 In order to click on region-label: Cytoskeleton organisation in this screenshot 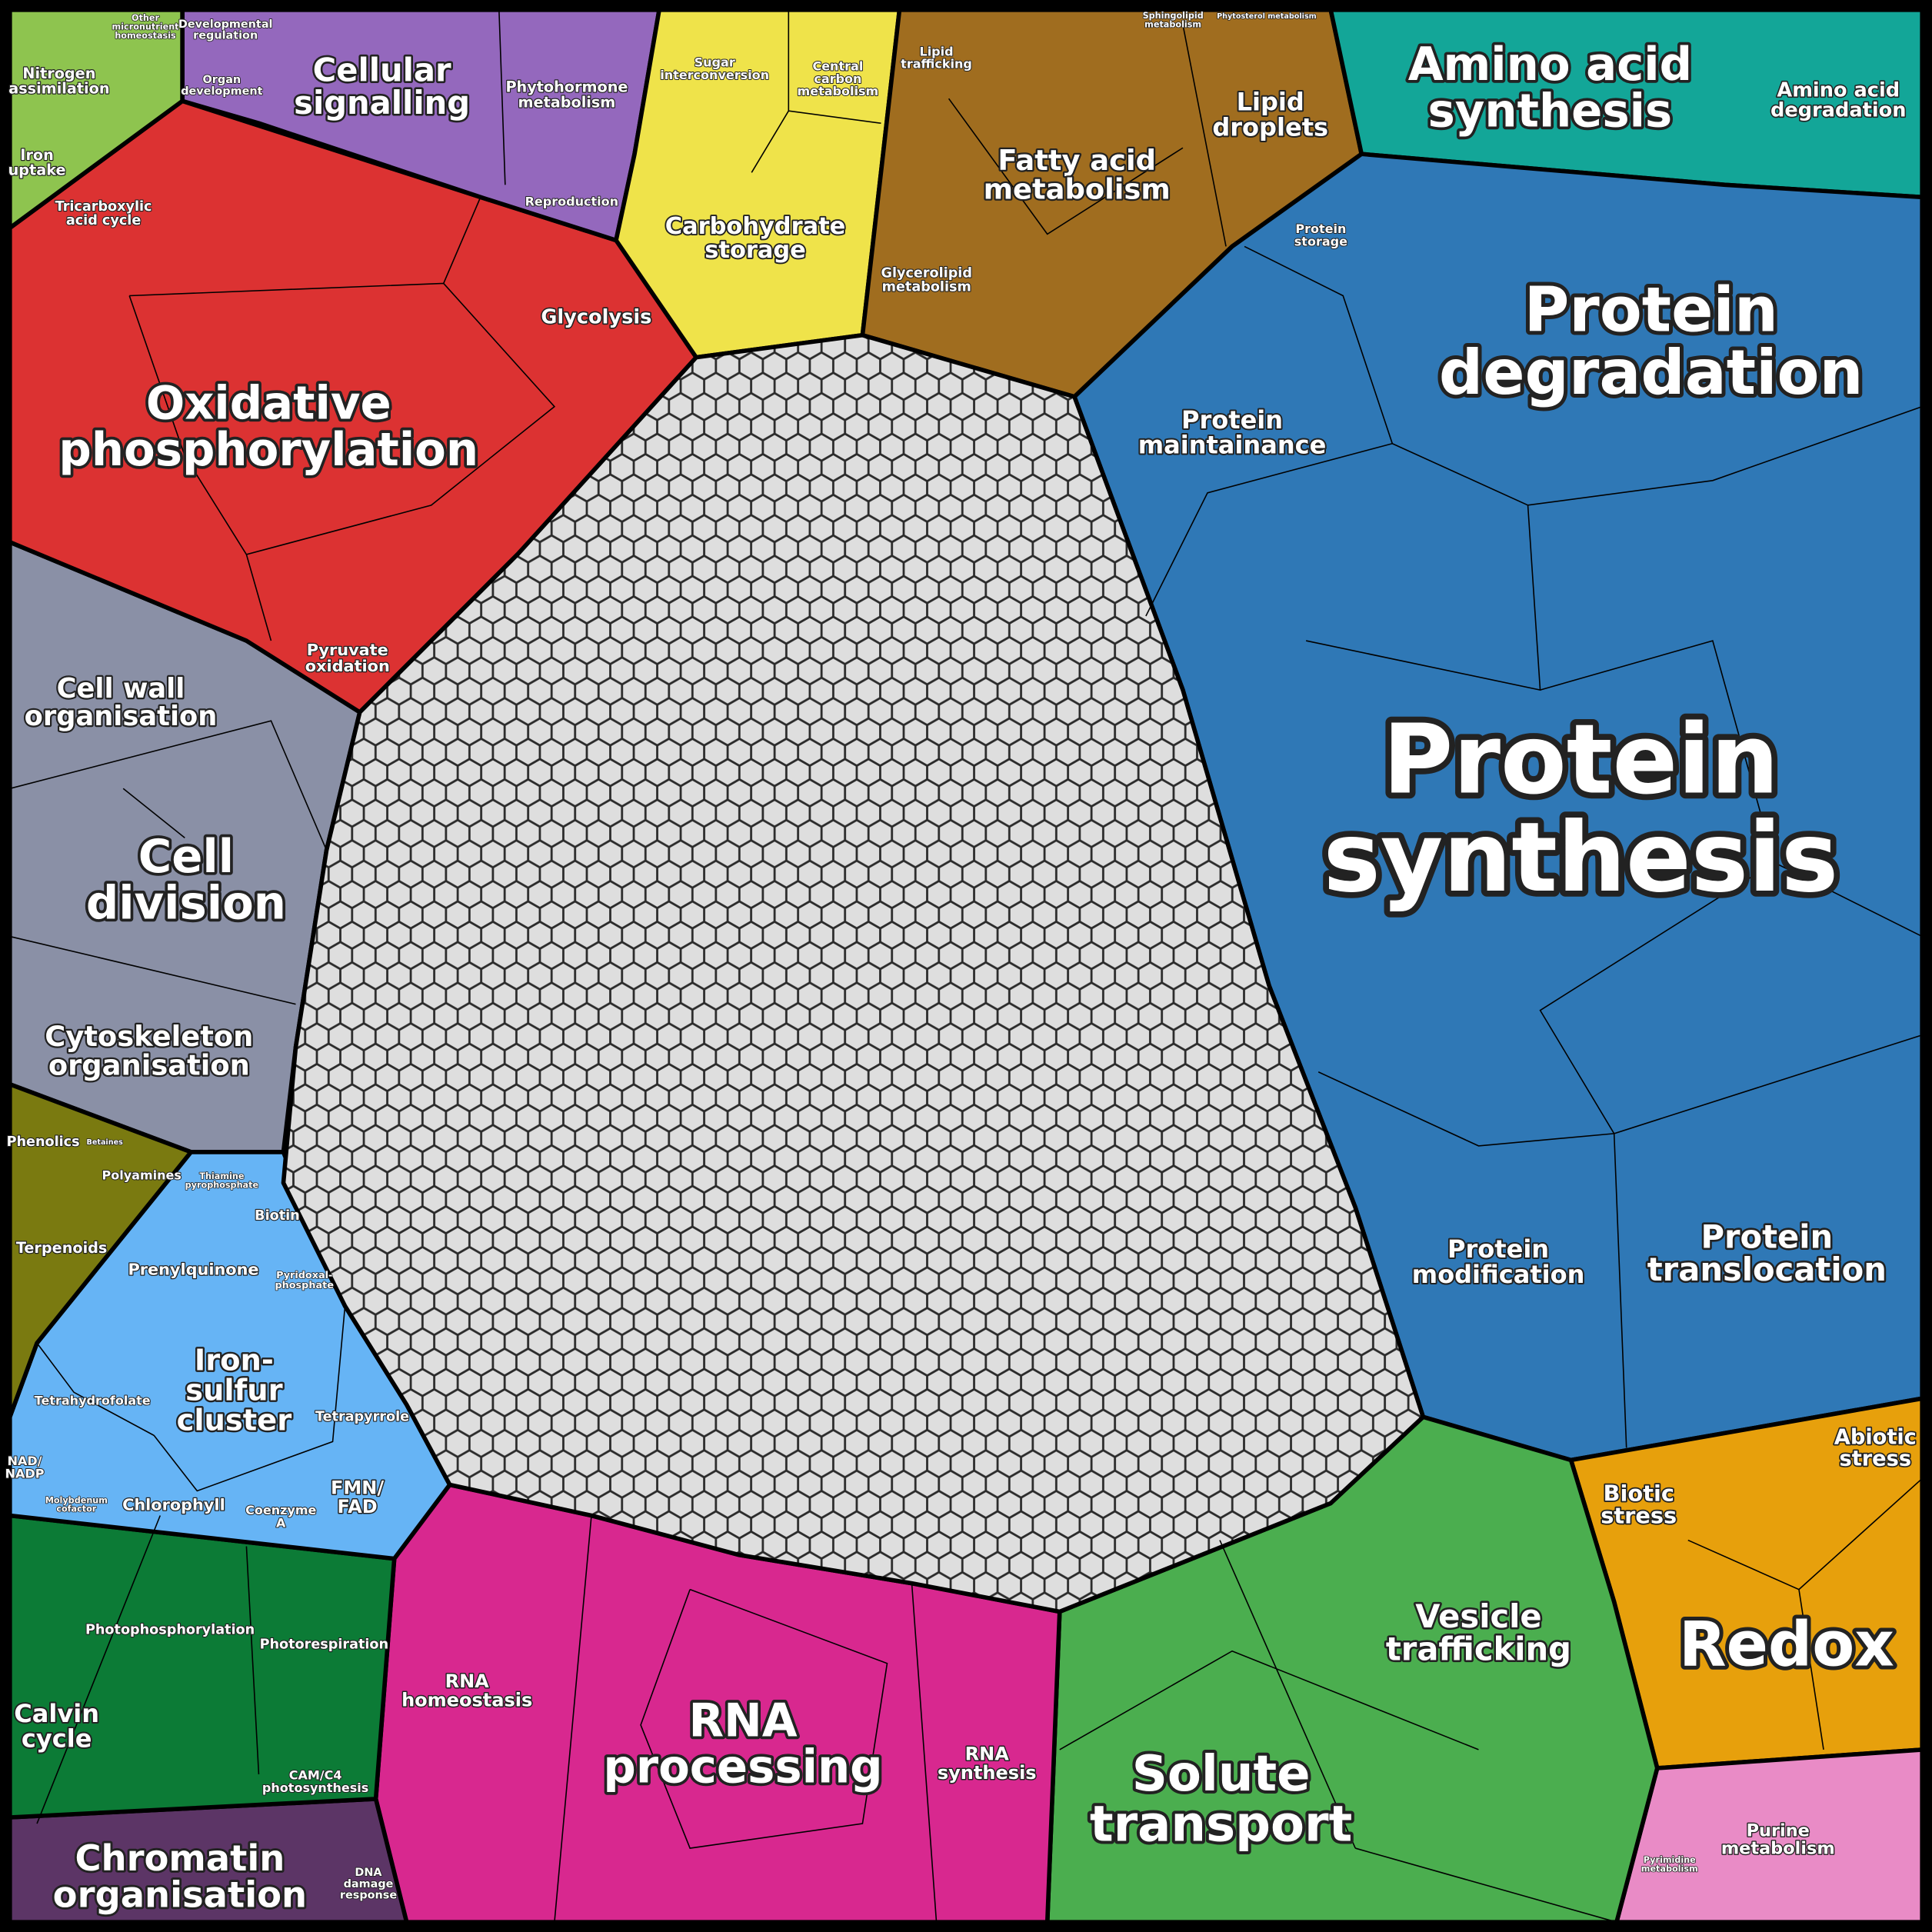, I will do `click(149, 1050)`.